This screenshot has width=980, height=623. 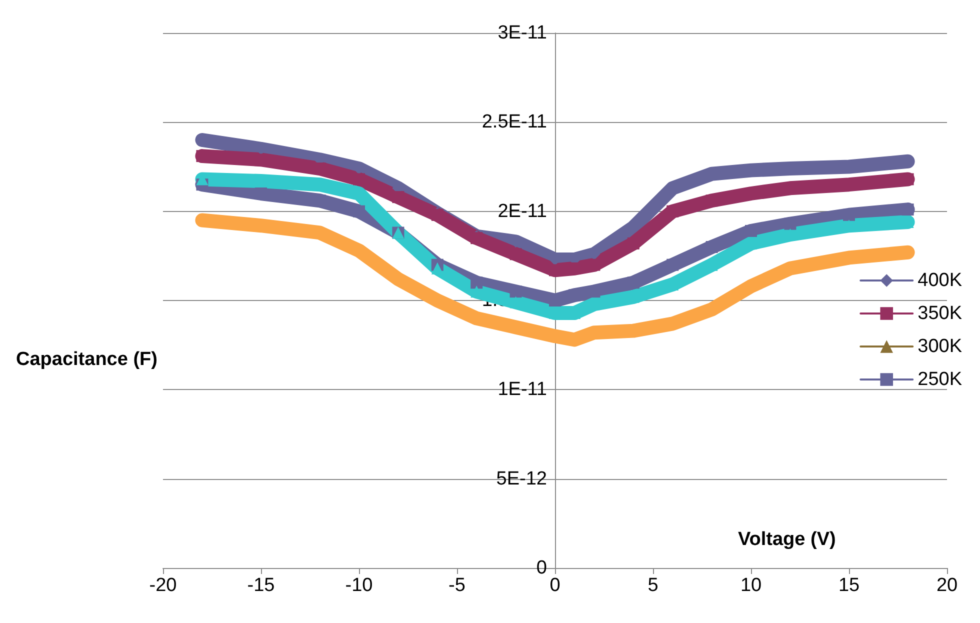 What do you see at coordinates (940, 280) in the screenshot?
I see `legend-label: 400K` at bounding box center [940, 280].